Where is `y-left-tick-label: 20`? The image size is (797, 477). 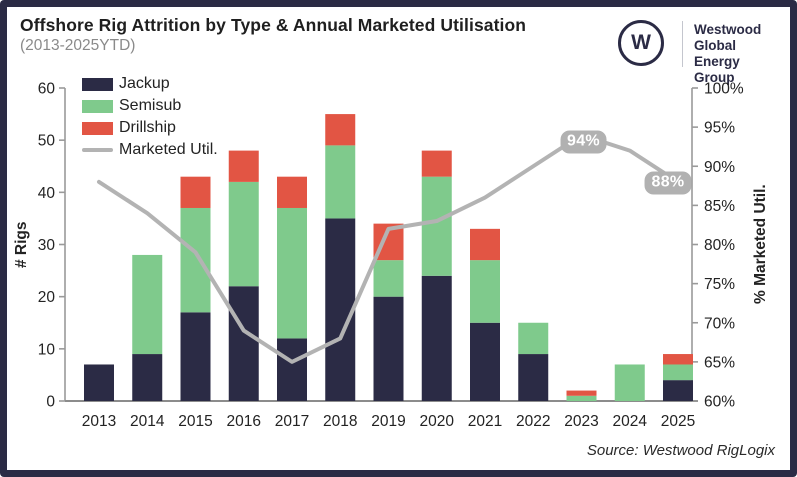 y-left-tick-label: 20 is located at coordinates (47, 297).